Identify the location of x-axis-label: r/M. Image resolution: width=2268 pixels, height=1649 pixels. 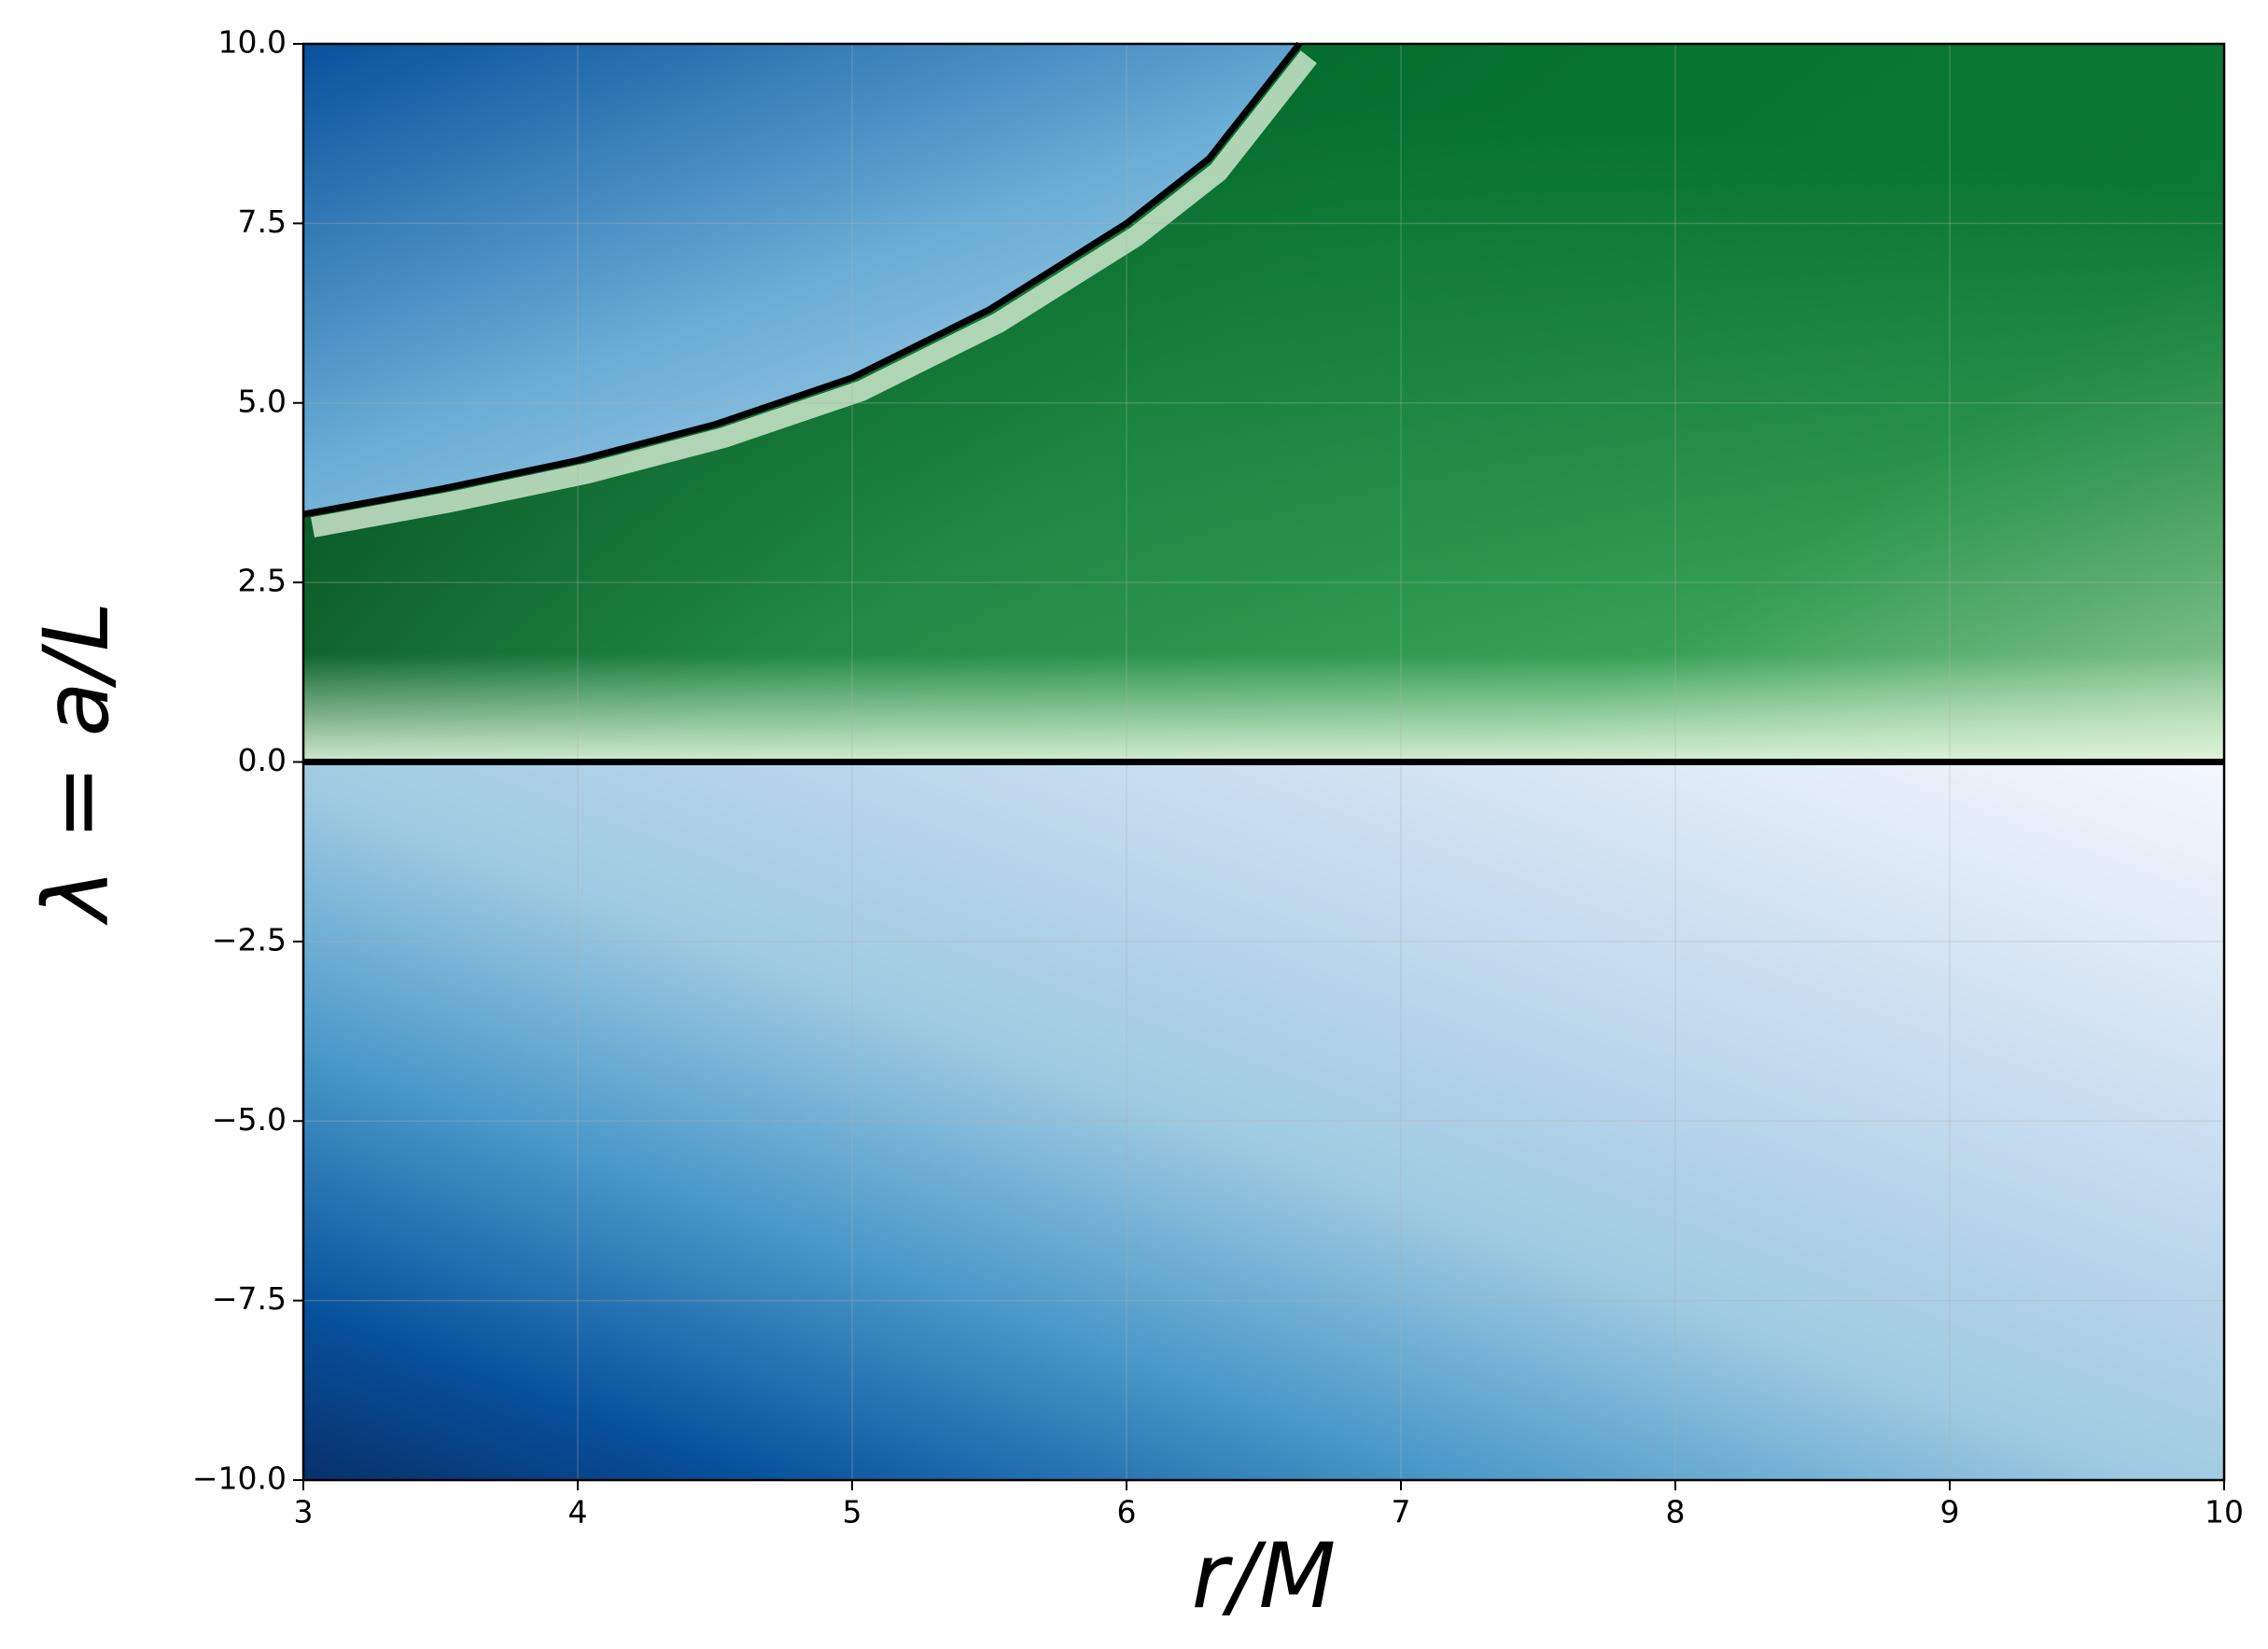
(1264, 1576).